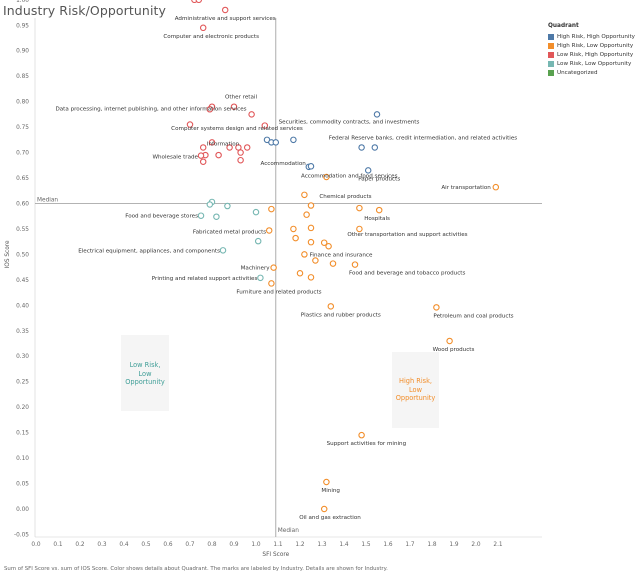 The image size is (637, 573). What do you see at coordinates (466, 188) in the screenshot?
I see `data-label: Air transportation` at bounding box center [466, 188].